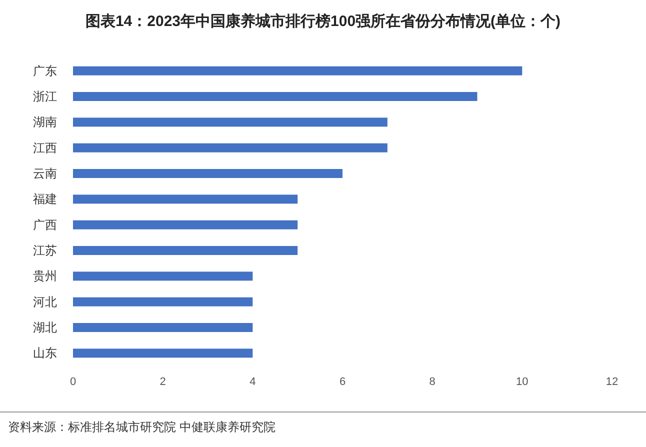  What do you see at coordinates (45, 276) in the screenshot?
I see `y-tick-label: 贵州` at bounding box center [45, 276].